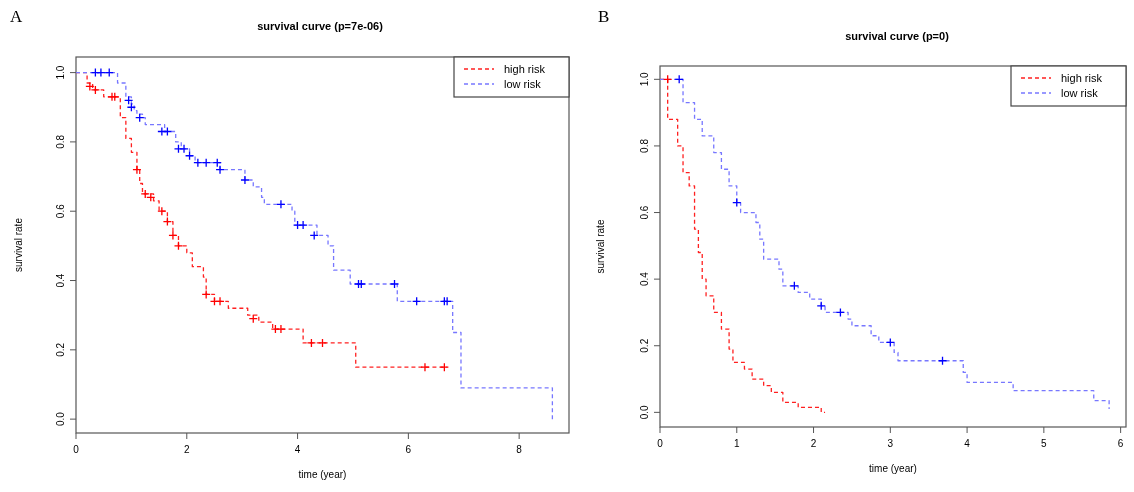  Describe the element at coordinates (604, 16) in the screenshot. I see `text: B` at that location.